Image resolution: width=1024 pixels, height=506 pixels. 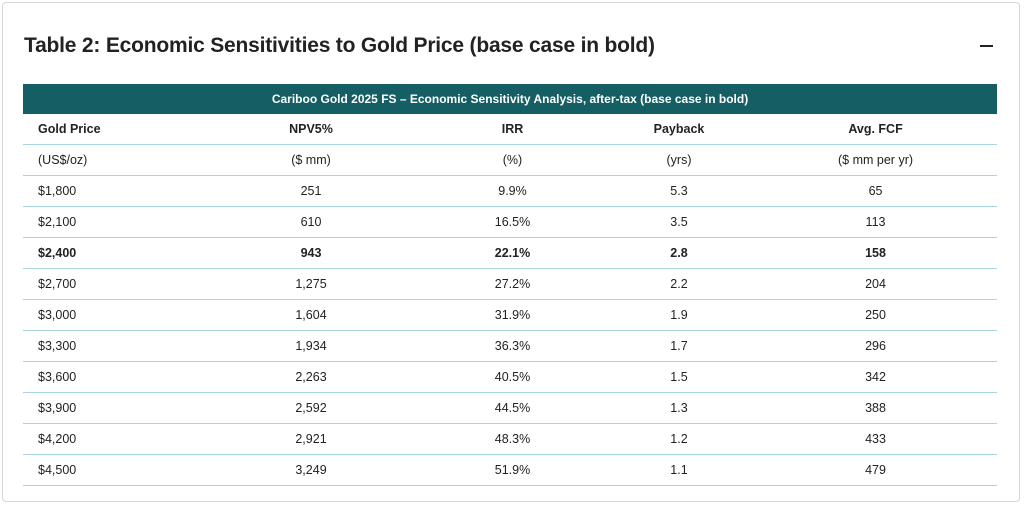 What do you see at coordinates (112, 284) in the screenshot?
I see `table-cell: $2,700` at bounding box center [112, 284].